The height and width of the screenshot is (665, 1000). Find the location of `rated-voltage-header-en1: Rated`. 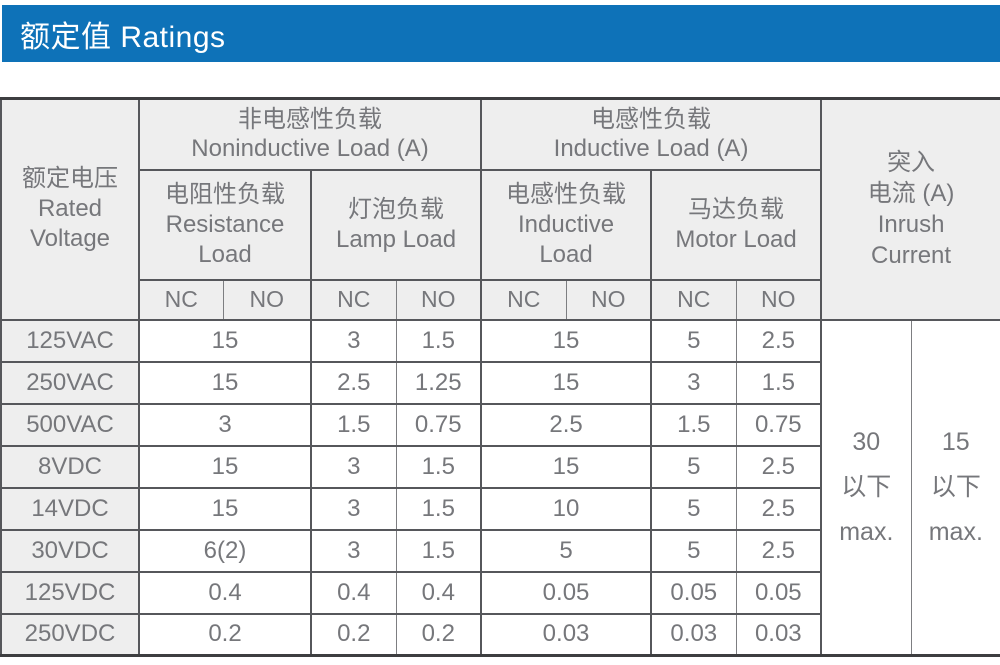

rated-voltage-header-en1: Rated is located at coordinates (70, 209).